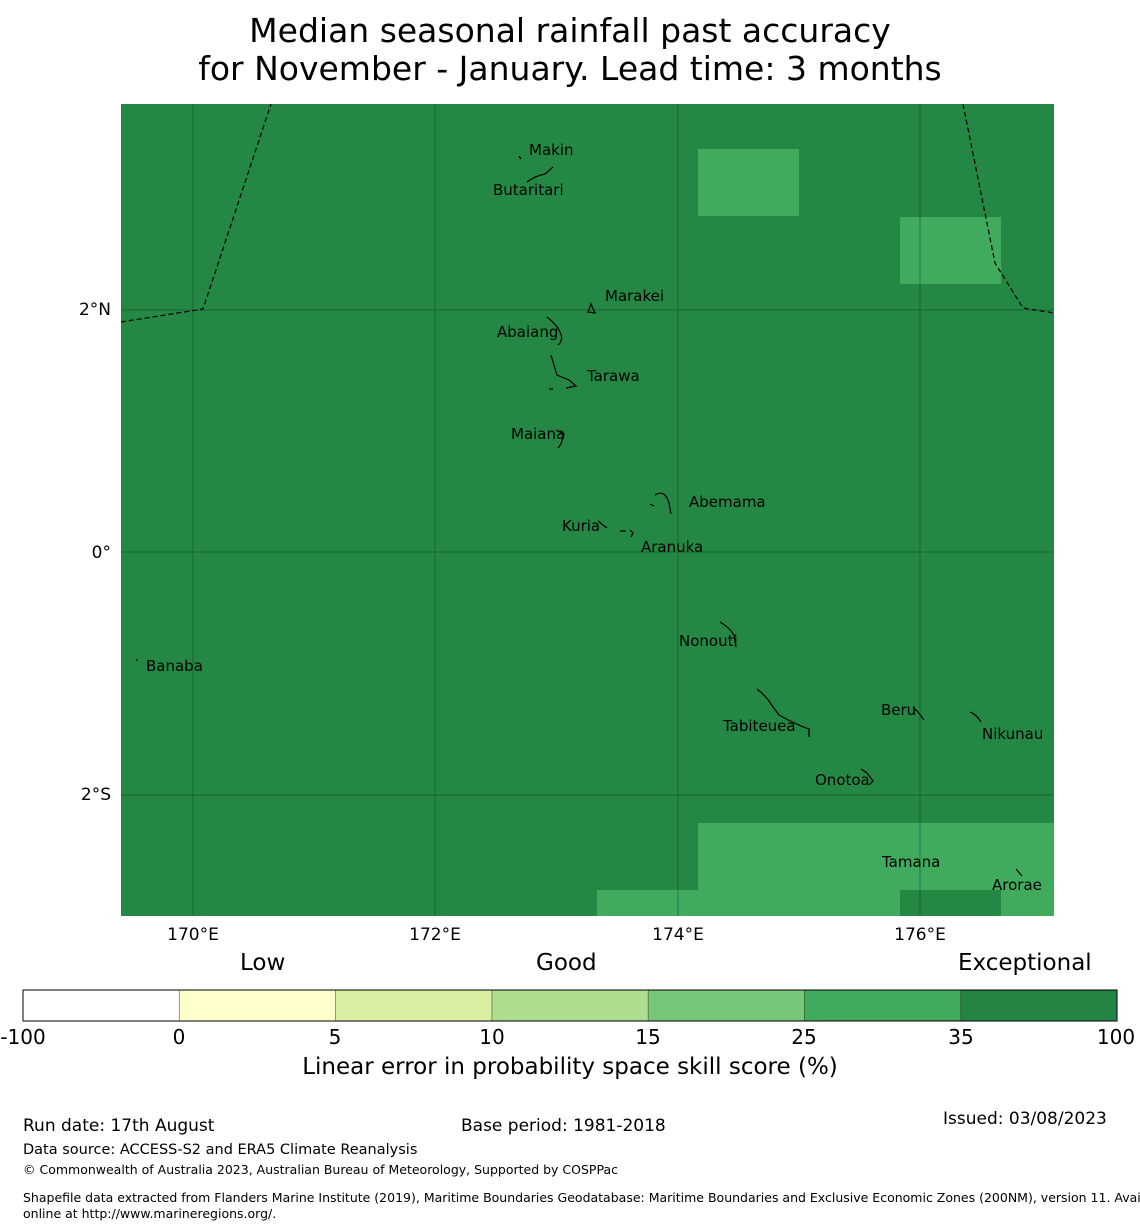  I want to click on island-label-butaritari: Butaritari, so click(528, 190).